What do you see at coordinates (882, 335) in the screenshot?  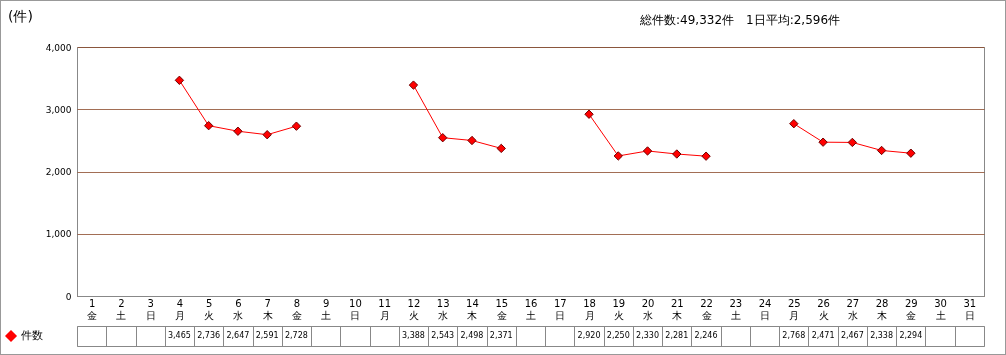 I see `data-label: 2,338` at bounding box center [882, 335].